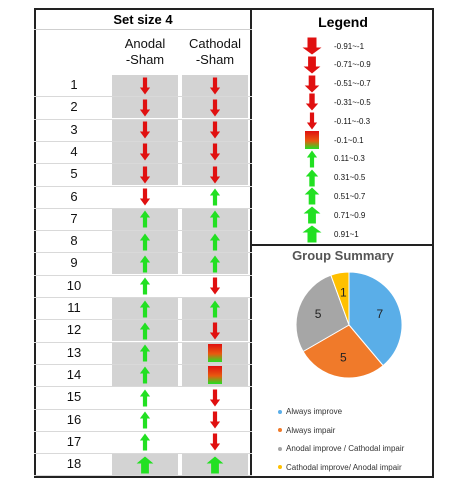 The width and height of the screenshot is (474, 486). What do you see at coordinates (352, 65) in the screenshot?
I see `legend-label: -0.71~-0.9` at bounding box center [352, 65].